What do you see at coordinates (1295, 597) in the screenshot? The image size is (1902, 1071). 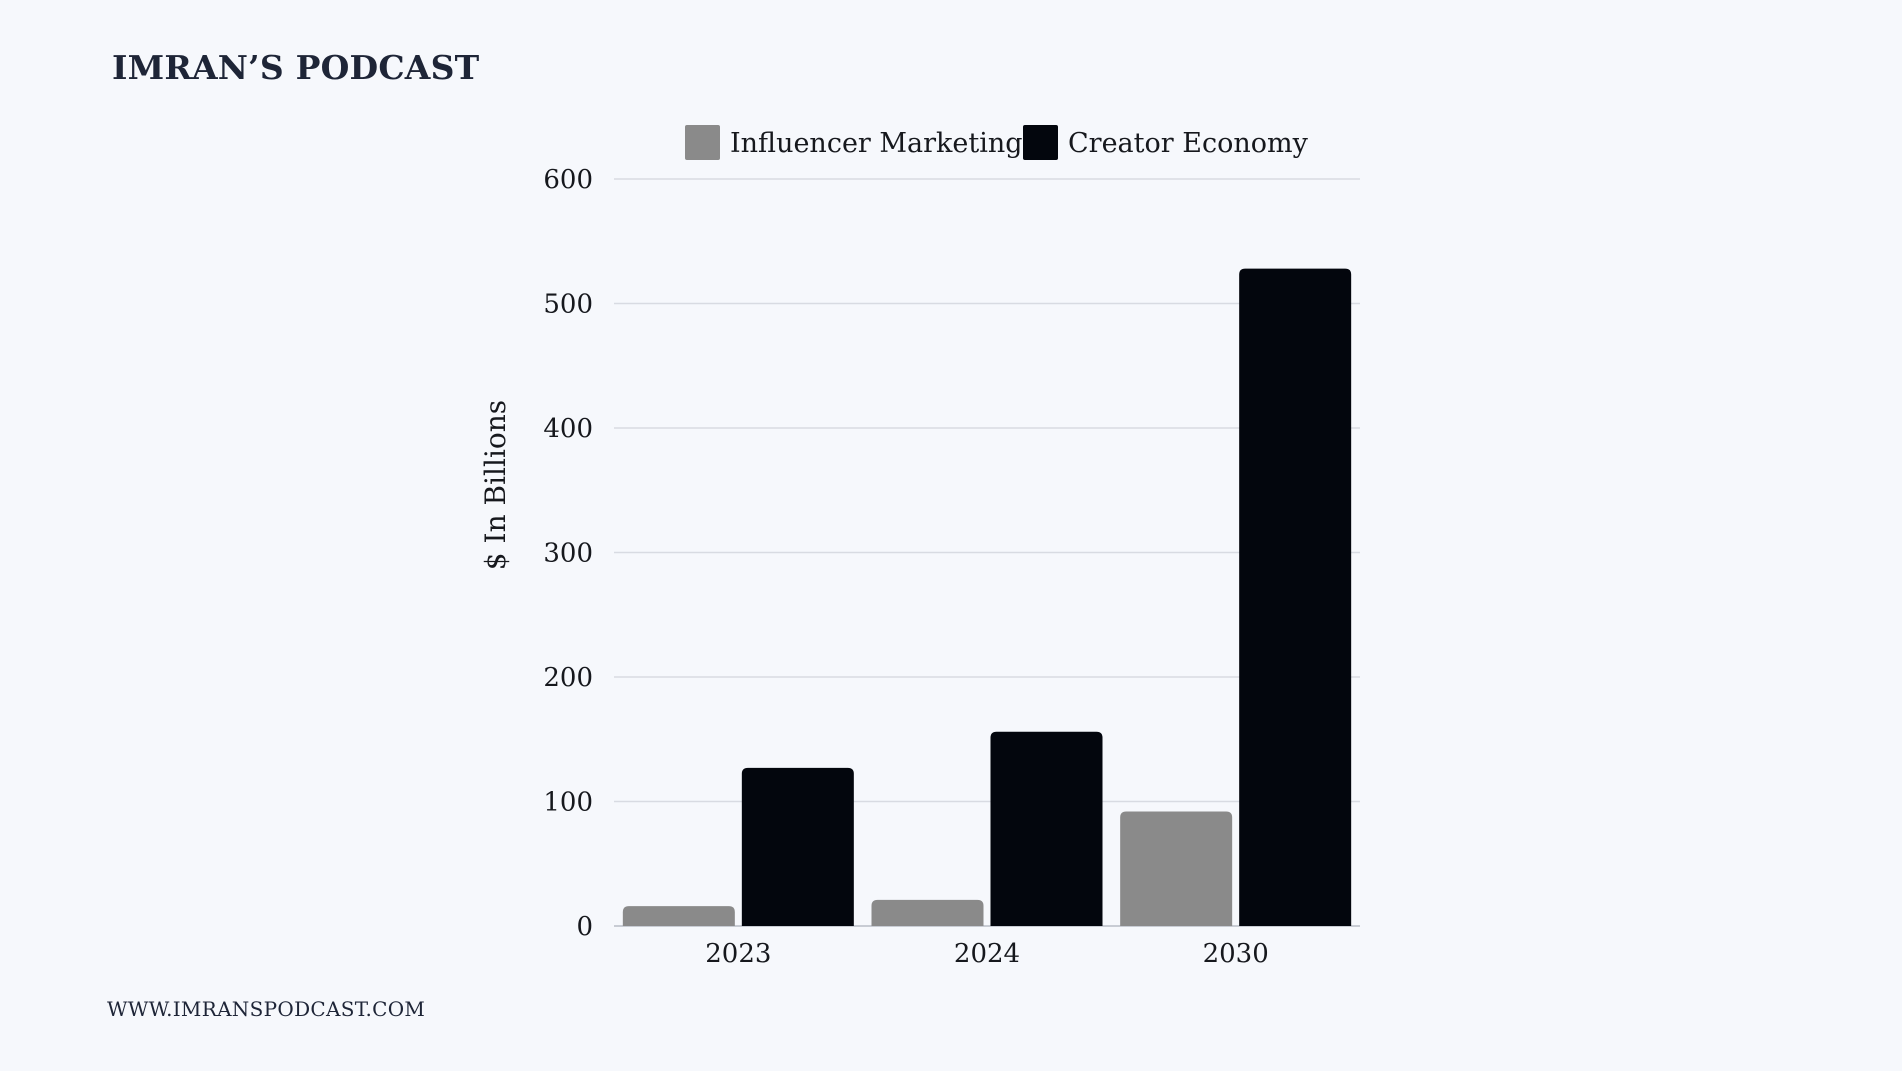 I see `bar-creator-economy-2030` at bounding box center [1295, 597].